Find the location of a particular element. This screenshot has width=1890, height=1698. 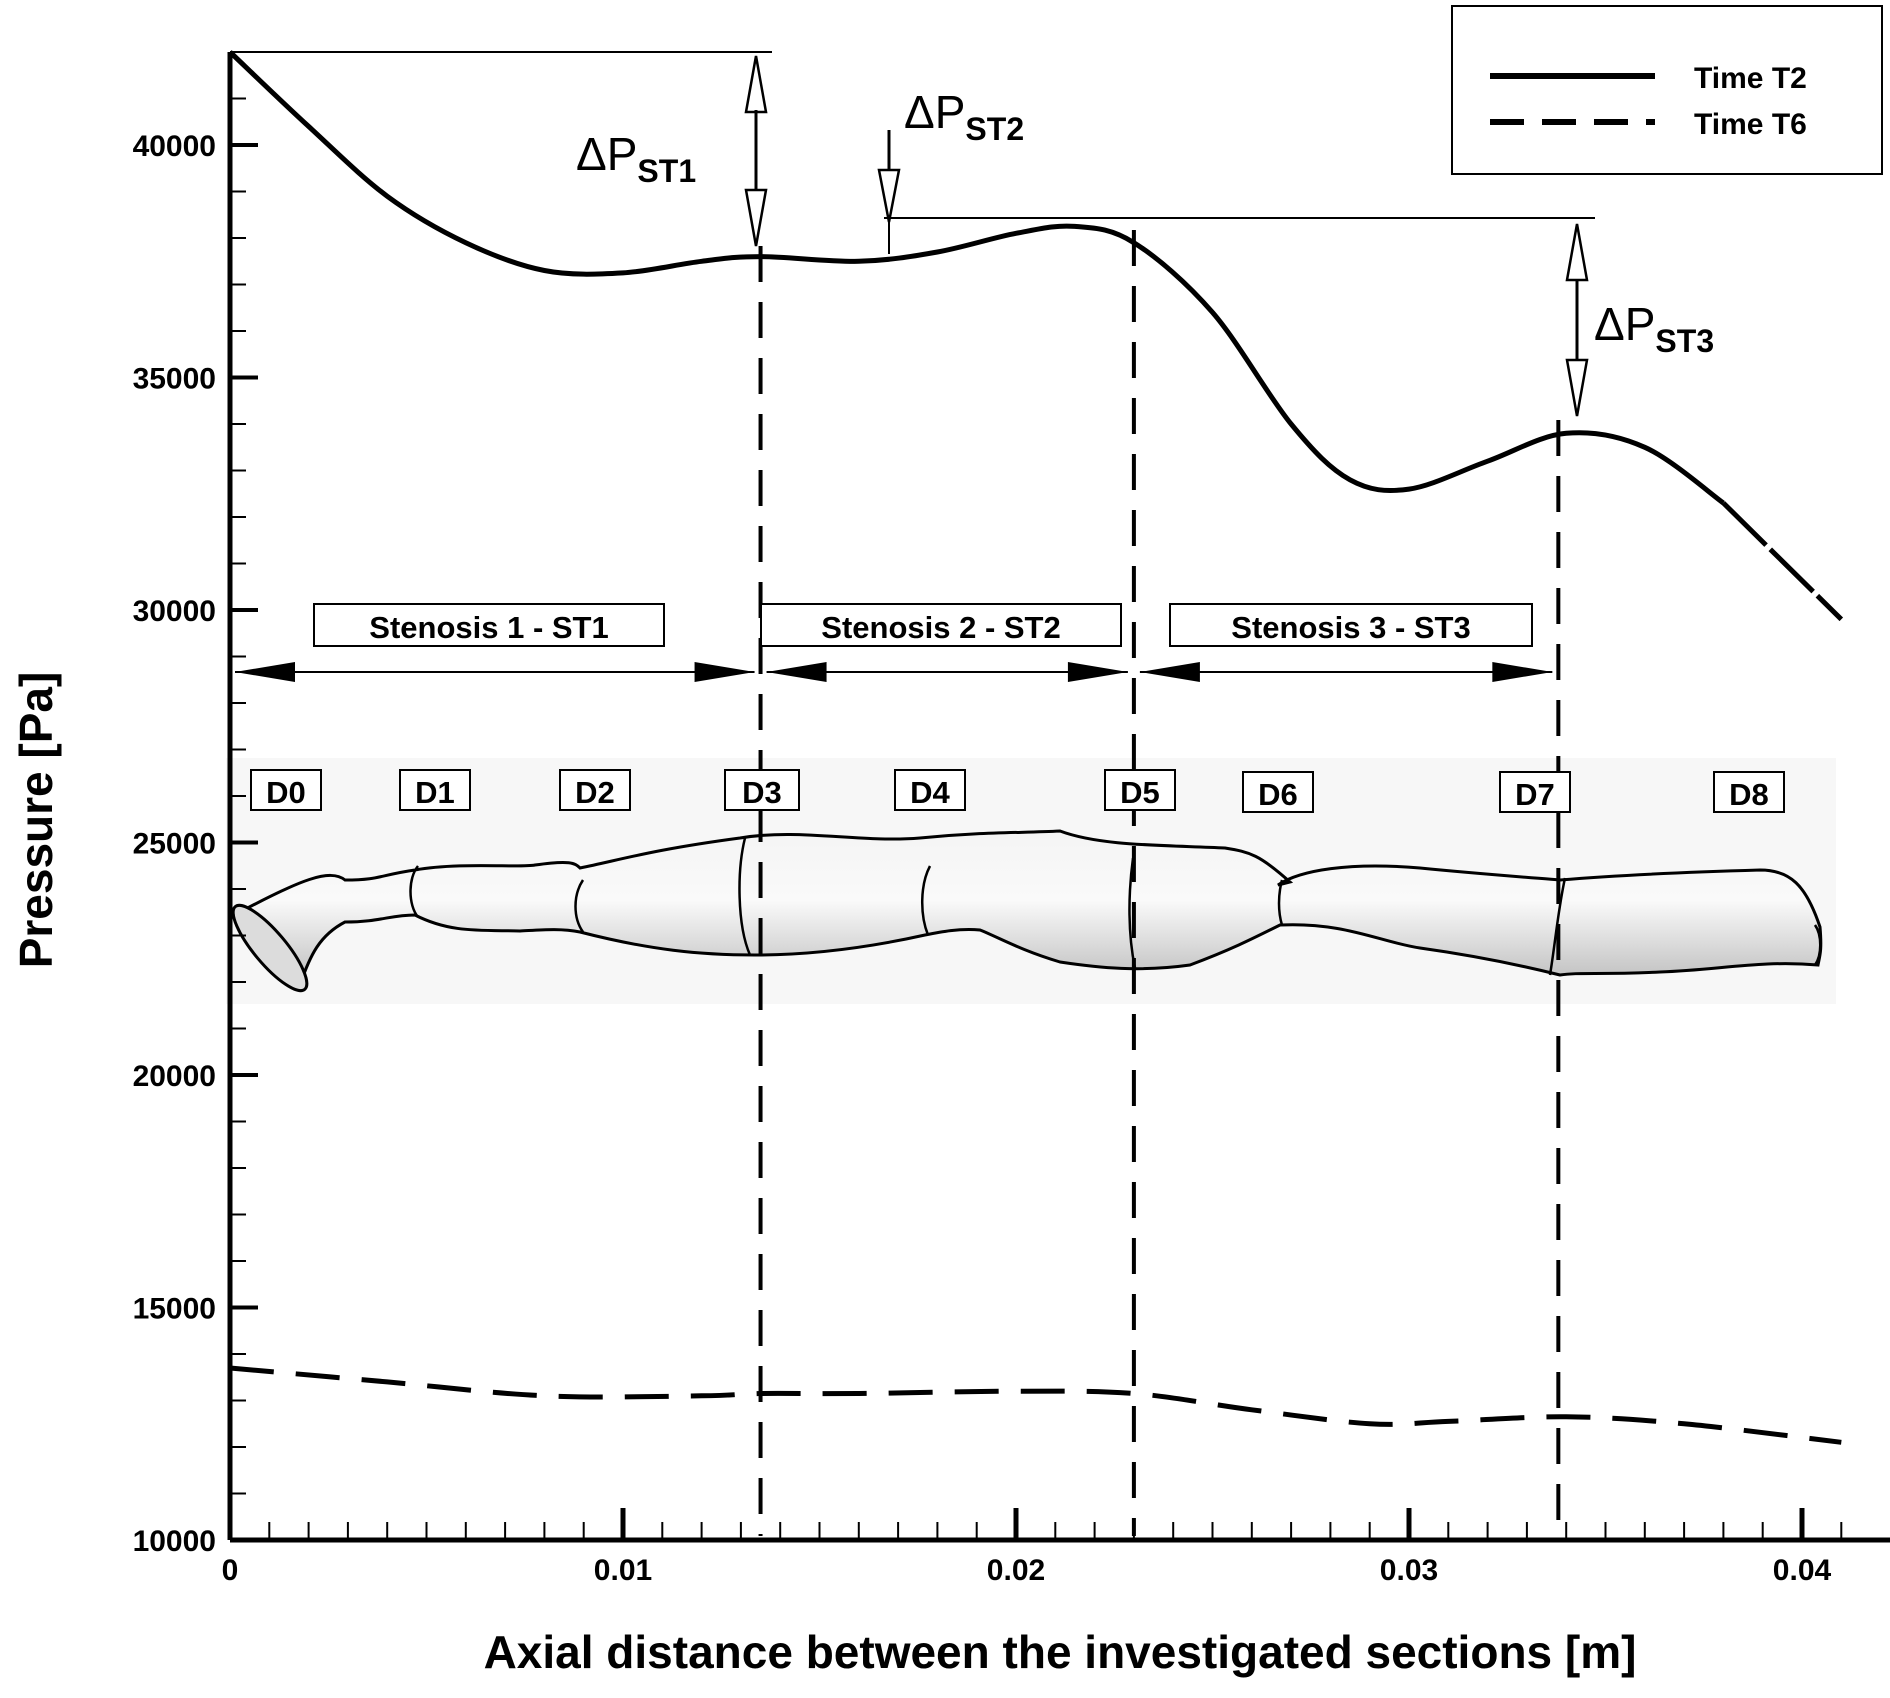

dp-arrowhead-st3-down is located at coordinates (1577, 387).